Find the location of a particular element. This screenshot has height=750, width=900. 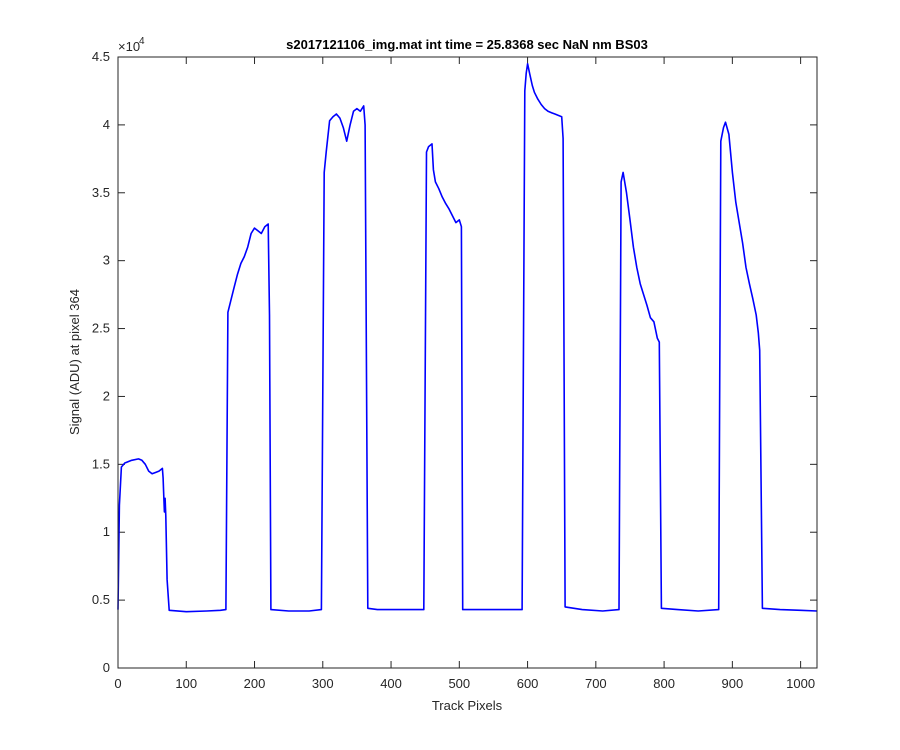

y-tick-label: 0.5 is located at coordinates (101, 599).